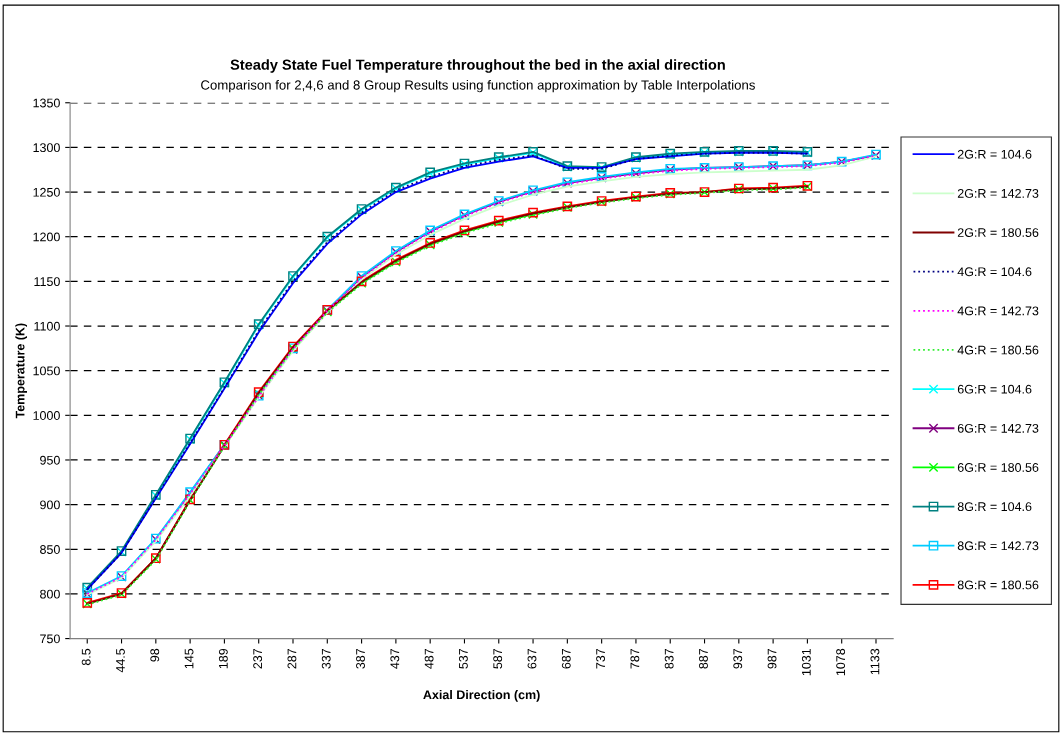 The height and width of the screenshot is (734, 1062). I want to click on y-tick-label: 1350, so click(46, 103).